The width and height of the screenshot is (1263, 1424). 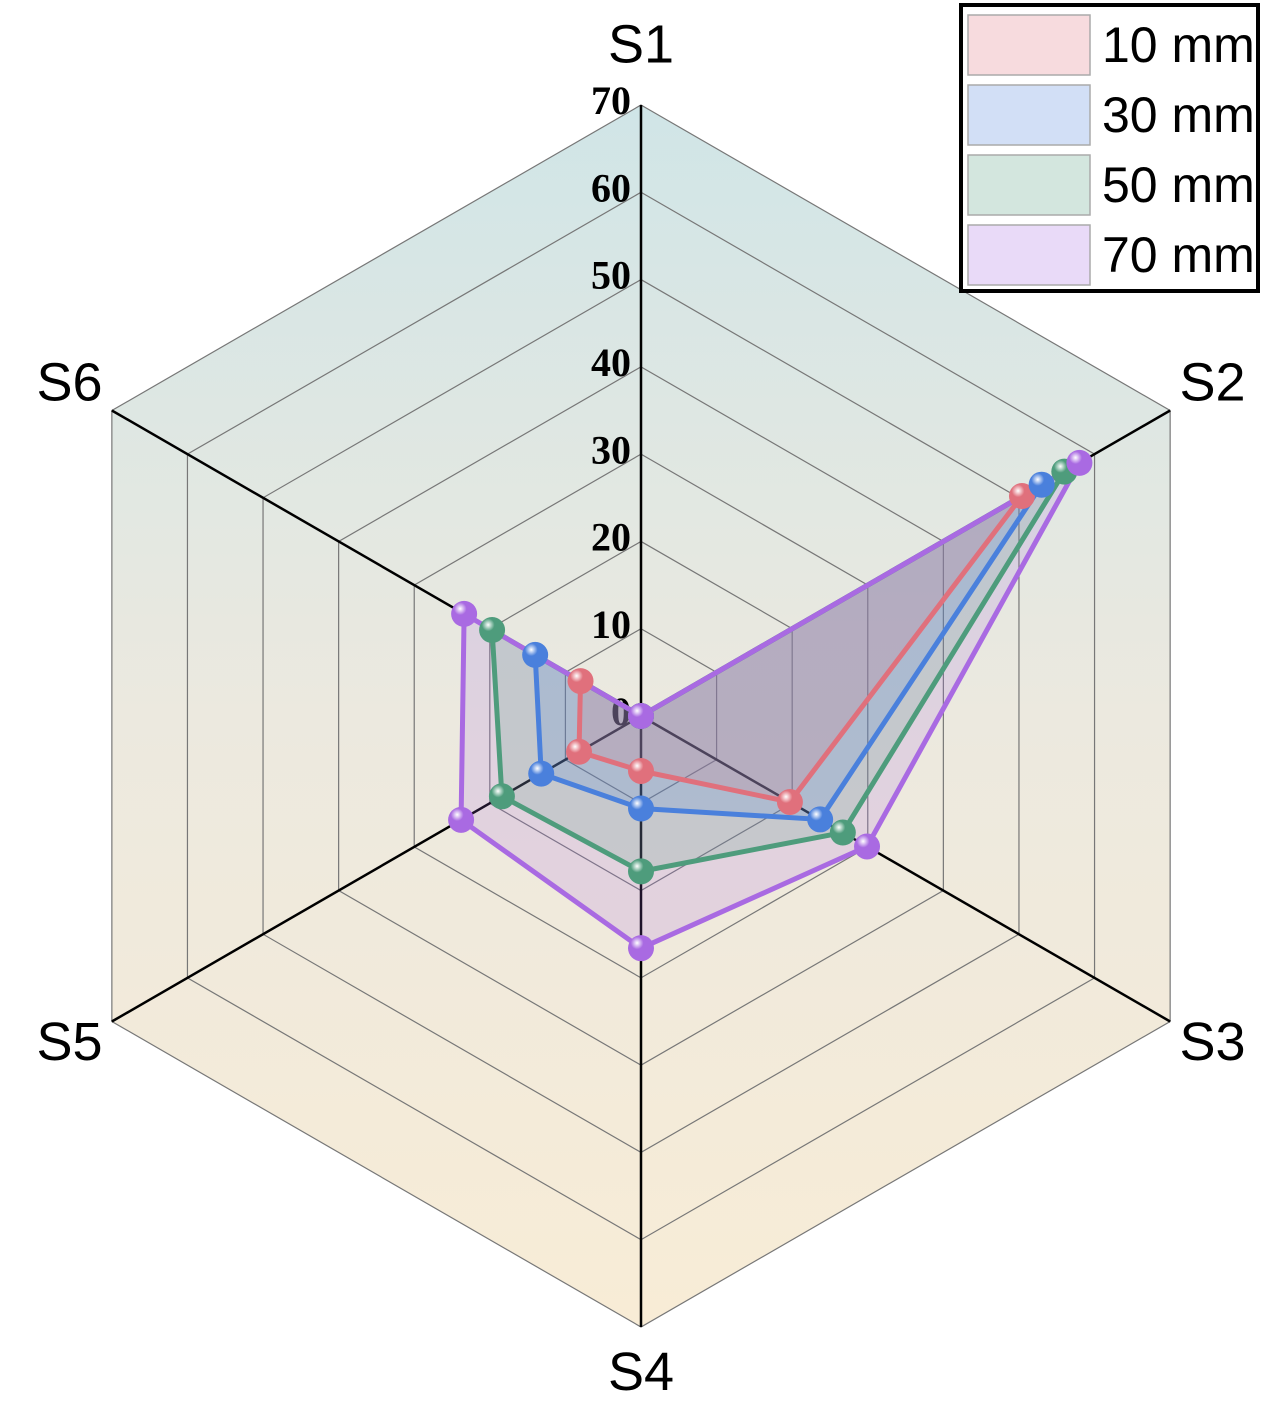 I want to click on legend-box, so click(x=1109, y=148).